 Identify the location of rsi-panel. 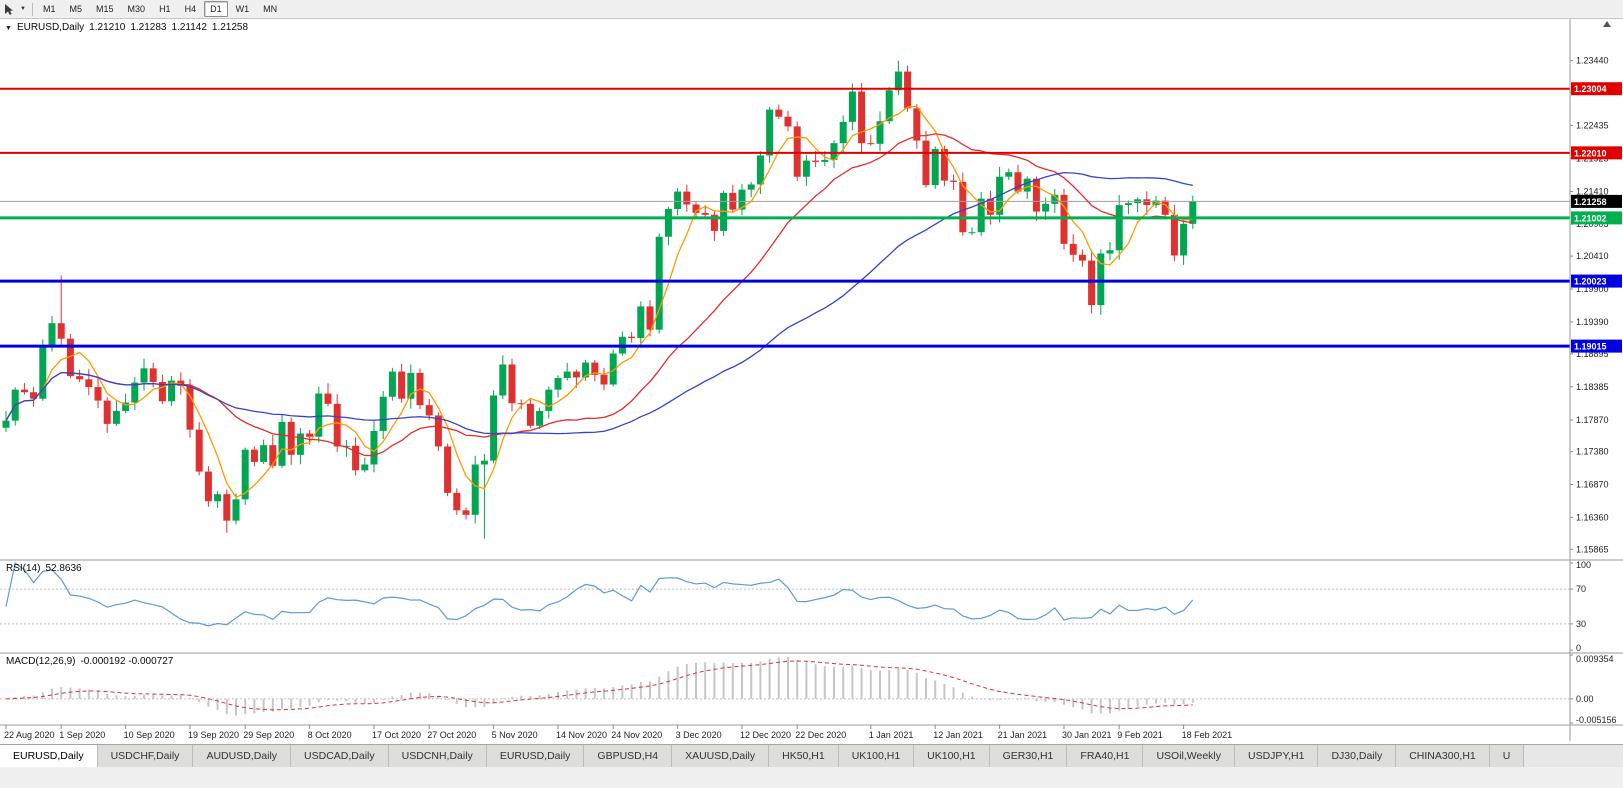
(785, 606).